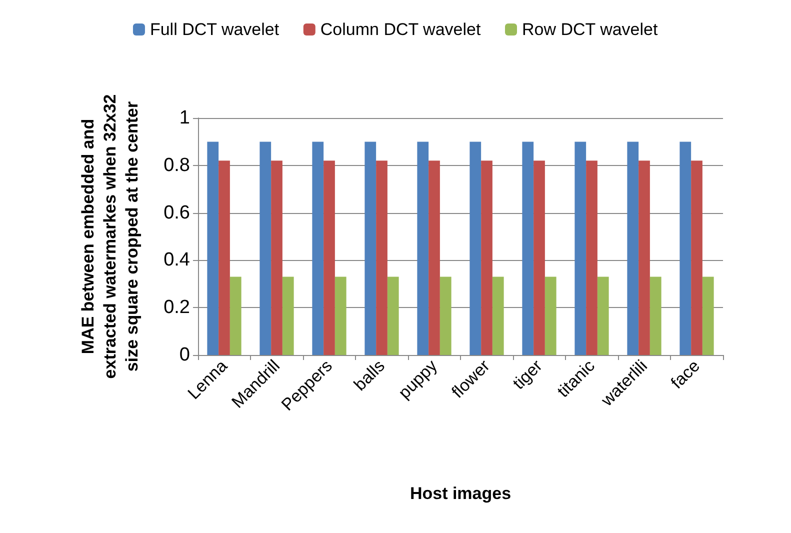 This screenshot has width=791, height=533. Describe the element at coordinates (184, 118) in the screenshot. I see `y-tick-label: 1` at that location.